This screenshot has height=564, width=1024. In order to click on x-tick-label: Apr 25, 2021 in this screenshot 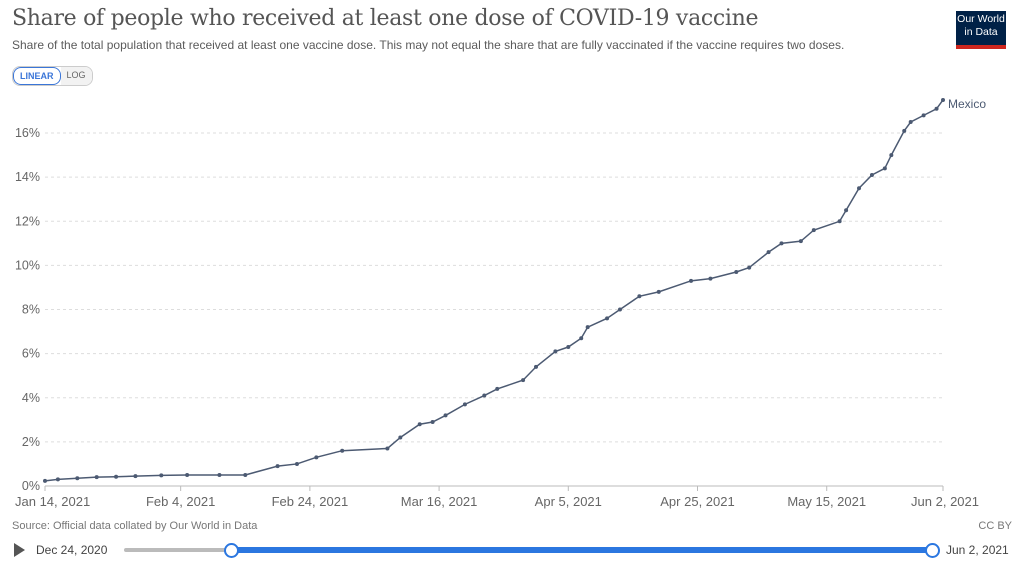, I will do `click(697, 501)`.